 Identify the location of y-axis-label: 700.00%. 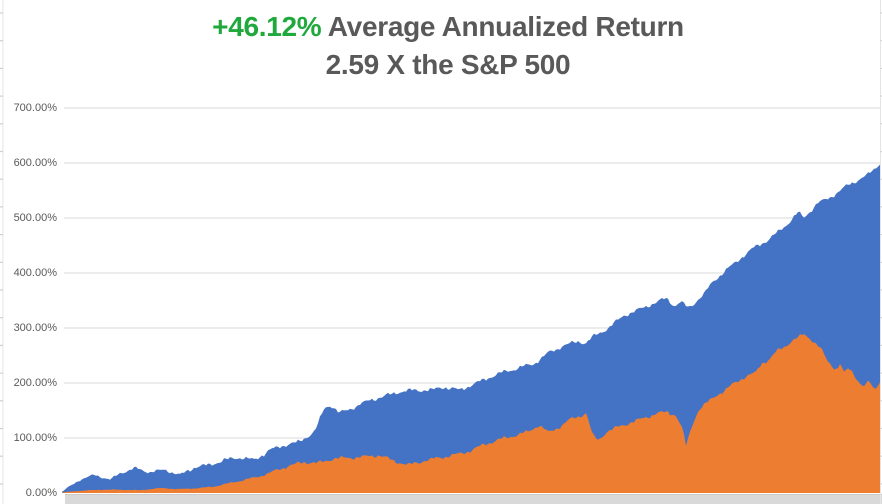
(35, 108).